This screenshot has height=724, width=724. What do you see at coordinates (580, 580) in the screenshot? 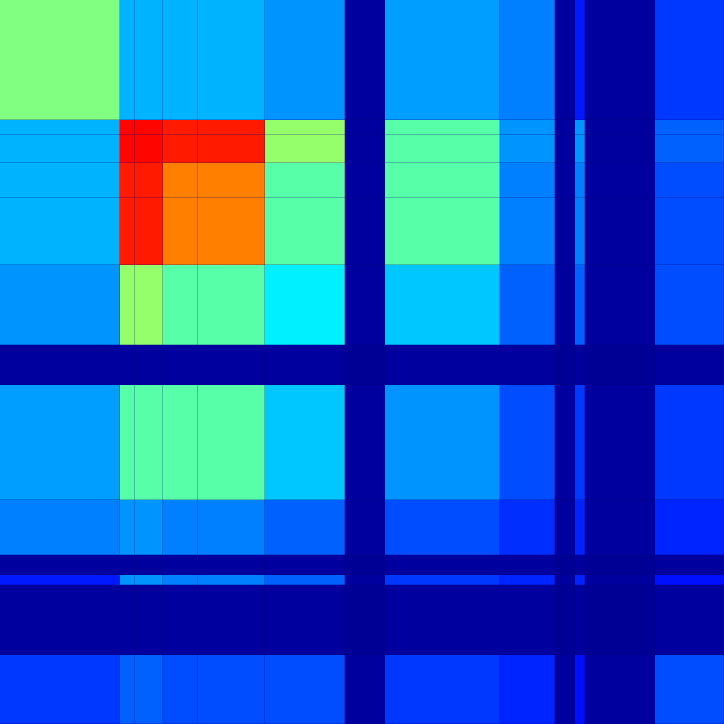
I see `heatmap-cell-B11-B11` at bounding box center [580, 580].